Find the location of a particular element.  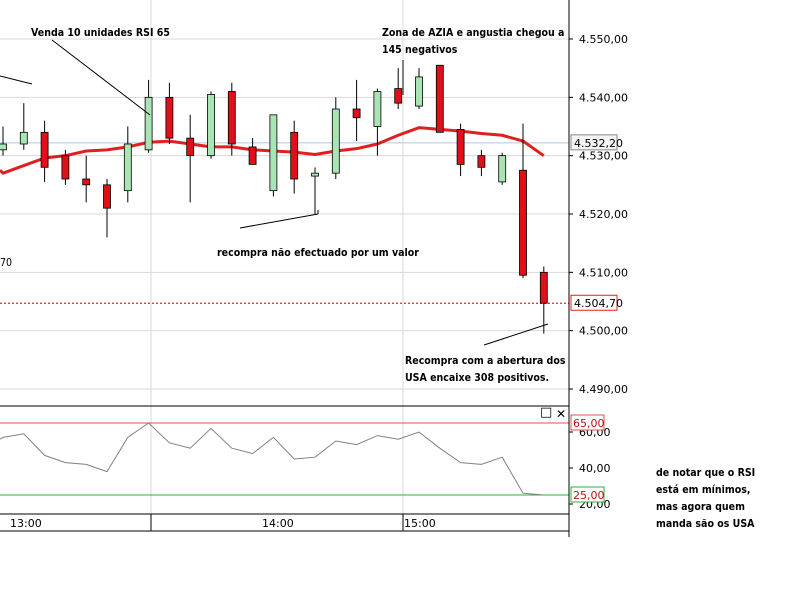

time-tick-label: 13:00 is located at coordinates (26, 523).